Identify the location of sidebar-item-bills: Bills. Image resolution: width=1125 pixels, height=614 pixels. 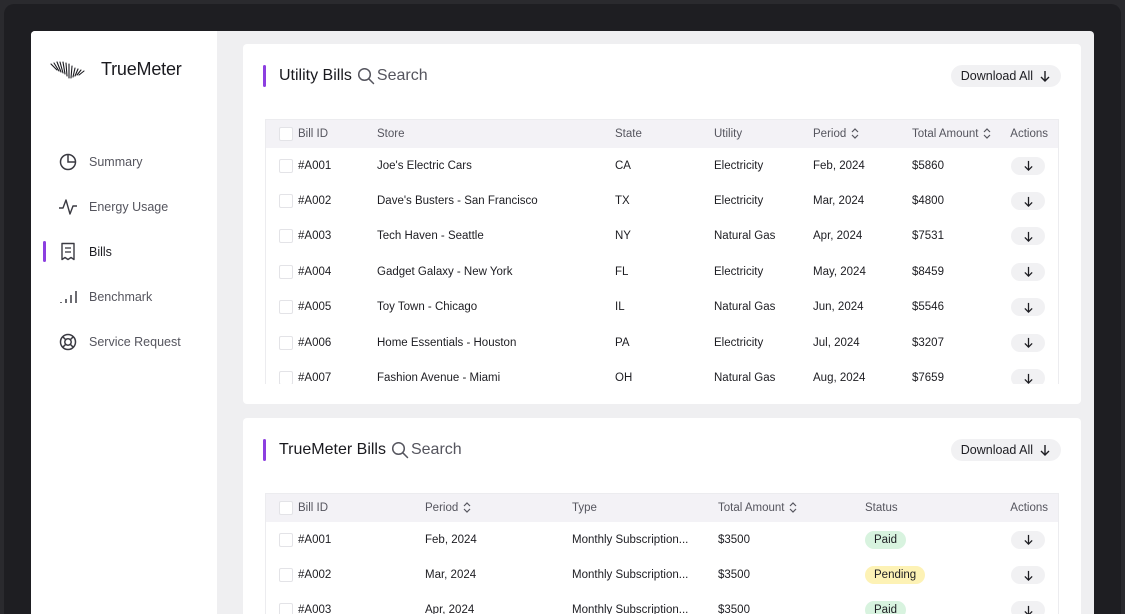
(124, 251).